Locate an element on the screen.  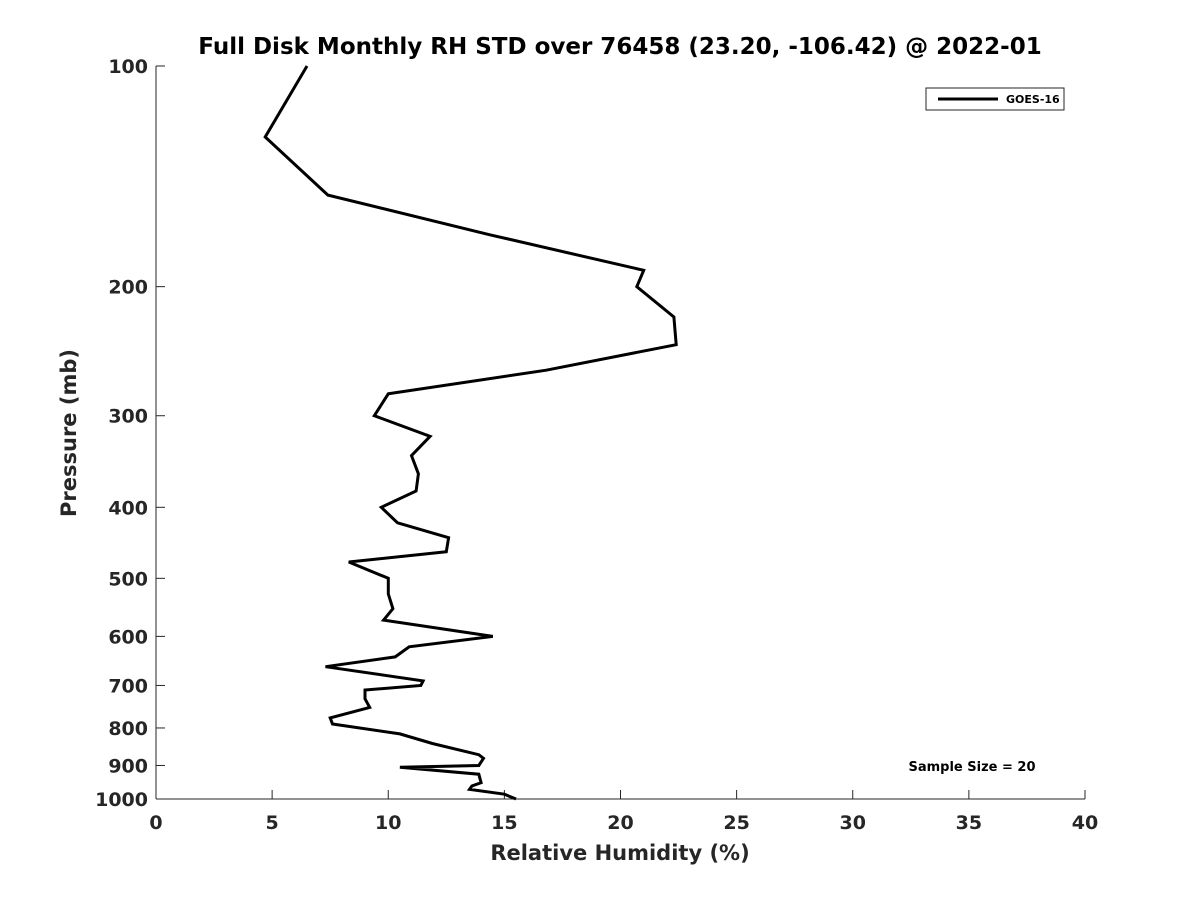
y-tick-label: 300 is located at coordinates (128, 417).